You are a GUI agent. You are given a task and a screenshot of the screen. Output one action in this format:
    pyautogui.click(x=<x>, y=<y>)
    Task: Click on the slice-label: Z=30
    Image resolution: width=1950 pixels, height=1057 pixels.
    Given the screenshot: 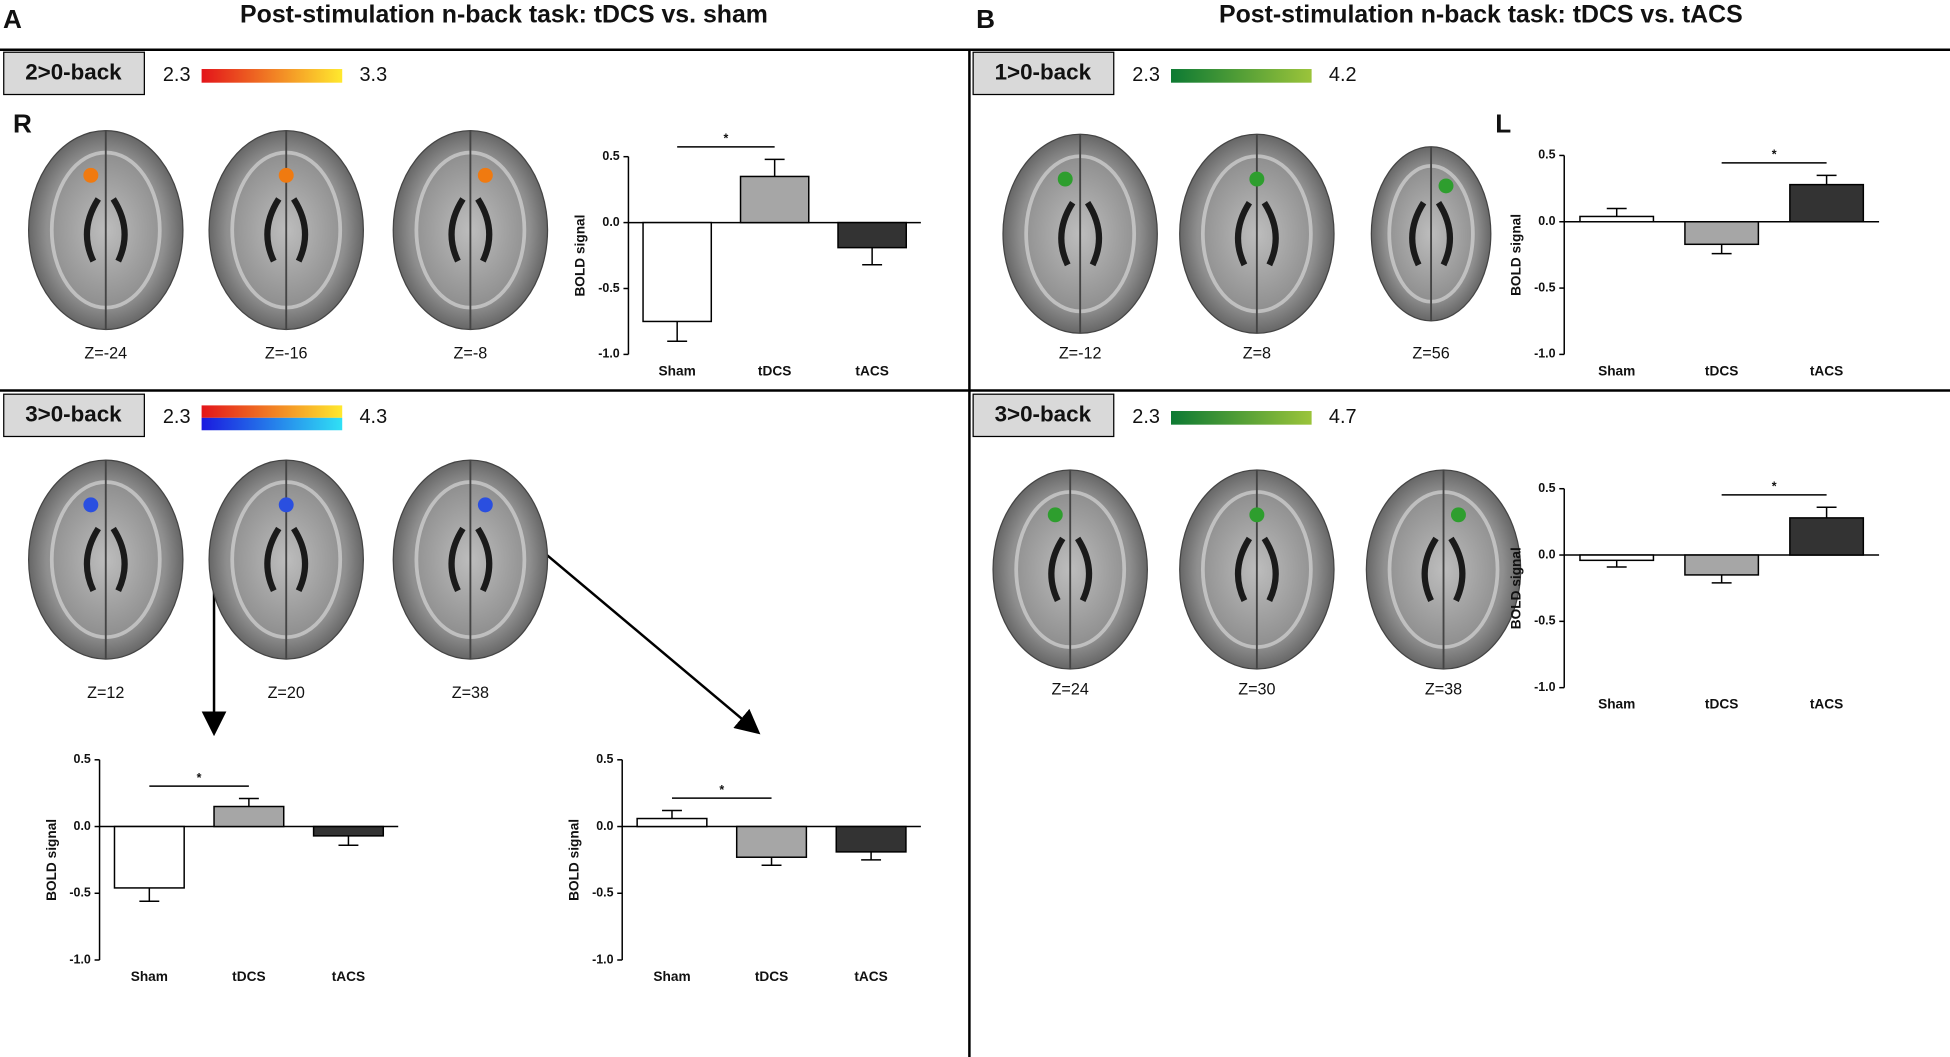 What is the action you would take?
    pyautogui.click(x=1256, y=689)
    